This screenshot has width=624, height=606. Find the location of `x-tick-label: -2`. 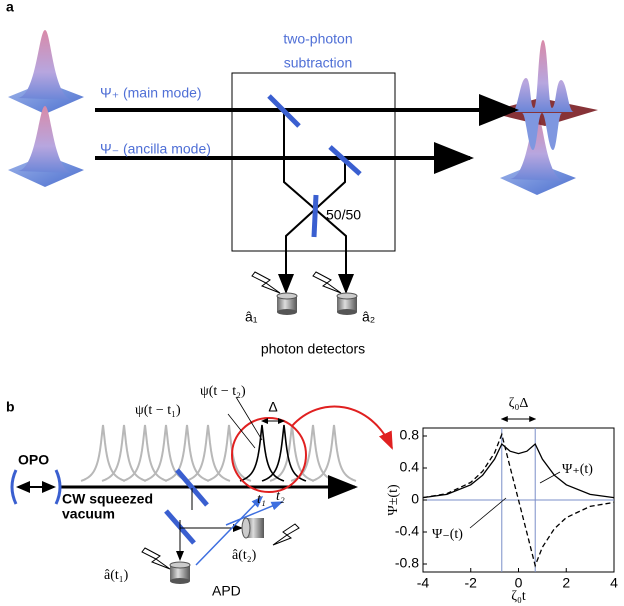

x-tick-label: -2 is located at coordinates (471, 583).